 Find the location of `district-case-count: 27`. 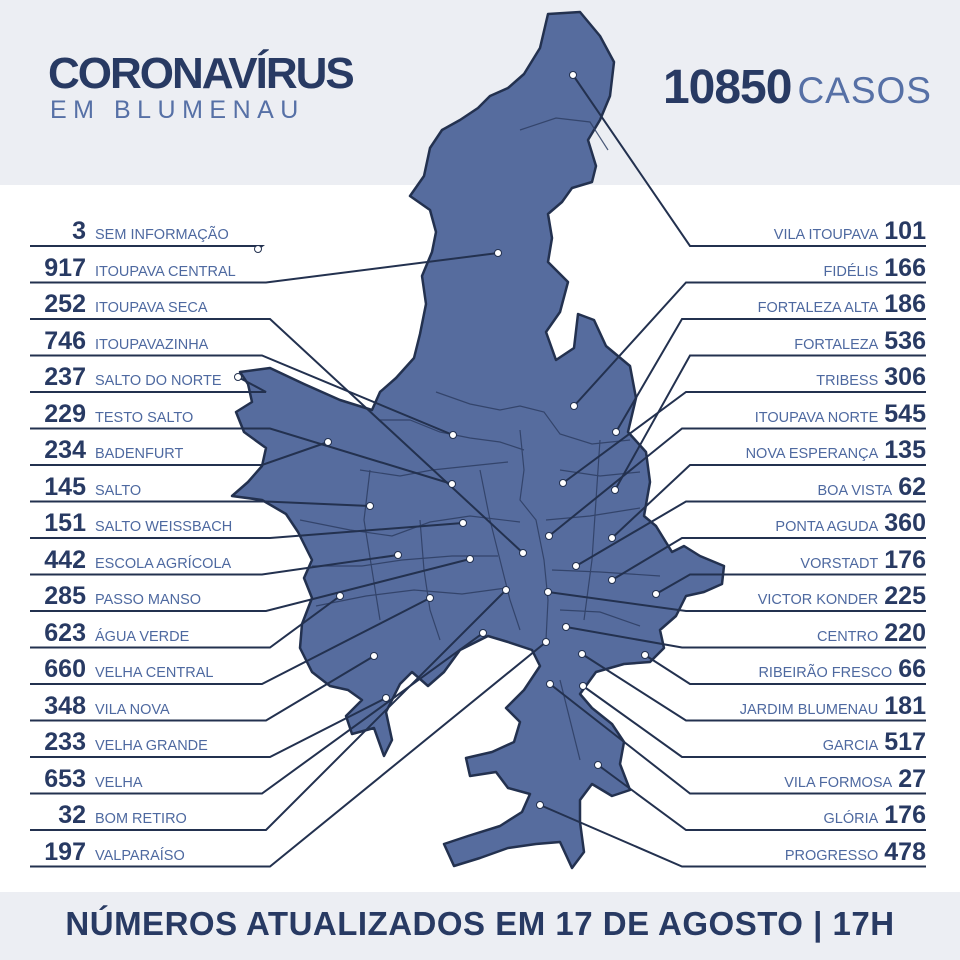

district-case-count: 27 is located at coordinates (912, 778).